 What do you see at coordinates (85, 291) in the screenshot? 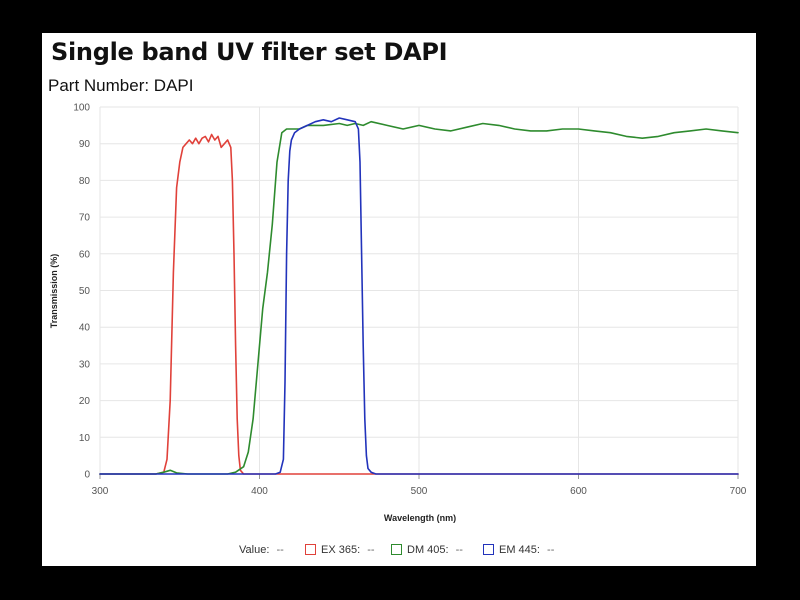
I see `y-tick-label: 50` at bounding box center [85, 291].